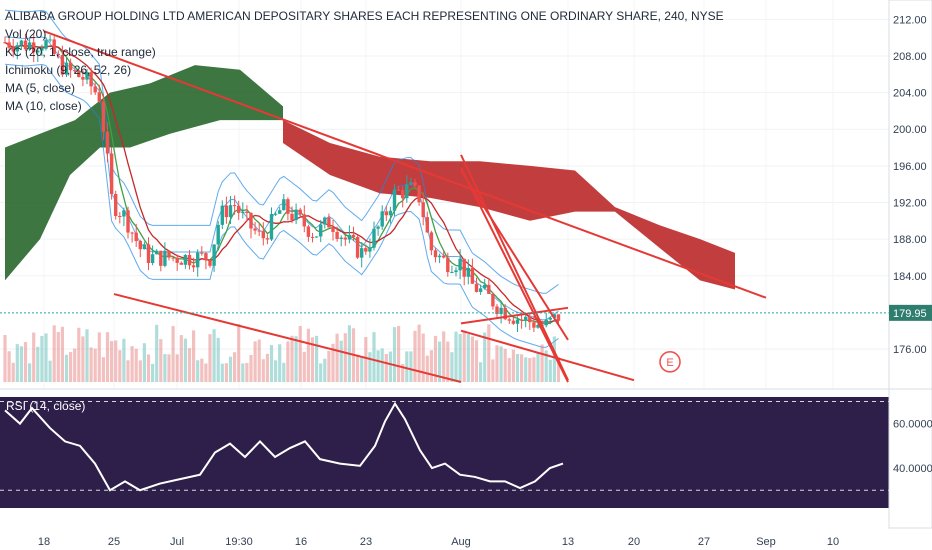  What do you see at coordinates (284, 446) in the screenshot?
I see `rsi-line` at bounding box center [284, 446].